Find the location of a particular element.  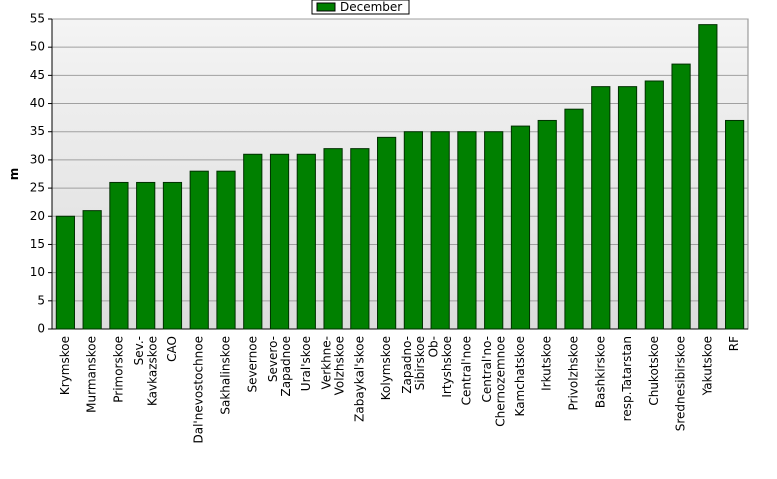

x-tick-label: Severnoe is located at coordinates (252, 364).